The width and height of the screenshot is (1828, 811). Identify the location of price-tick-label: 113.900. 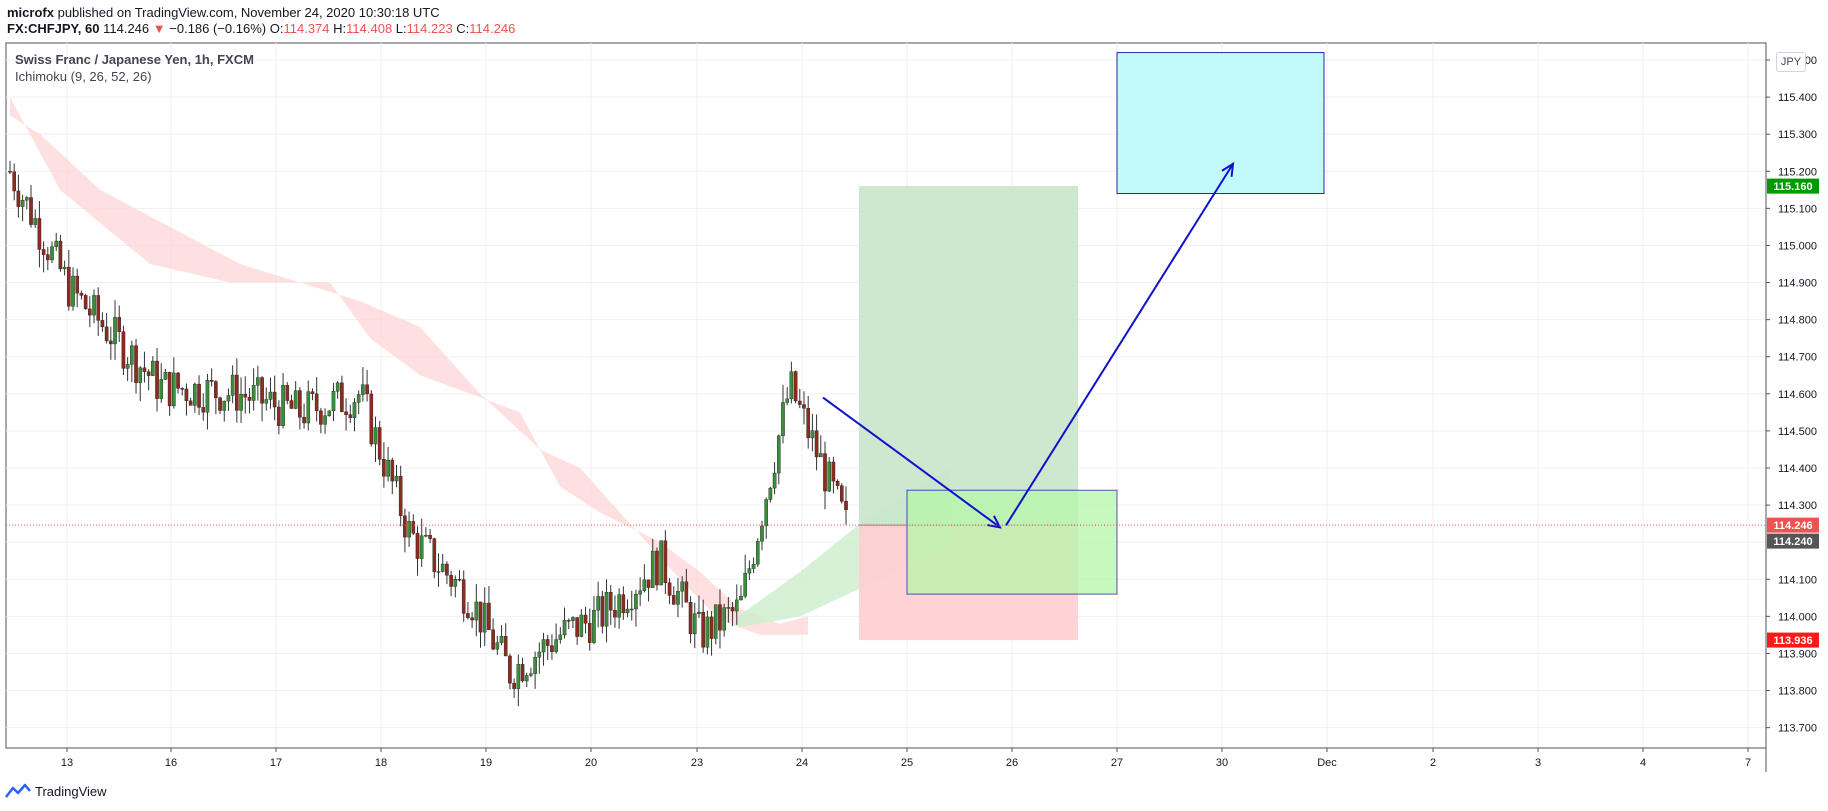
(1797, 654).